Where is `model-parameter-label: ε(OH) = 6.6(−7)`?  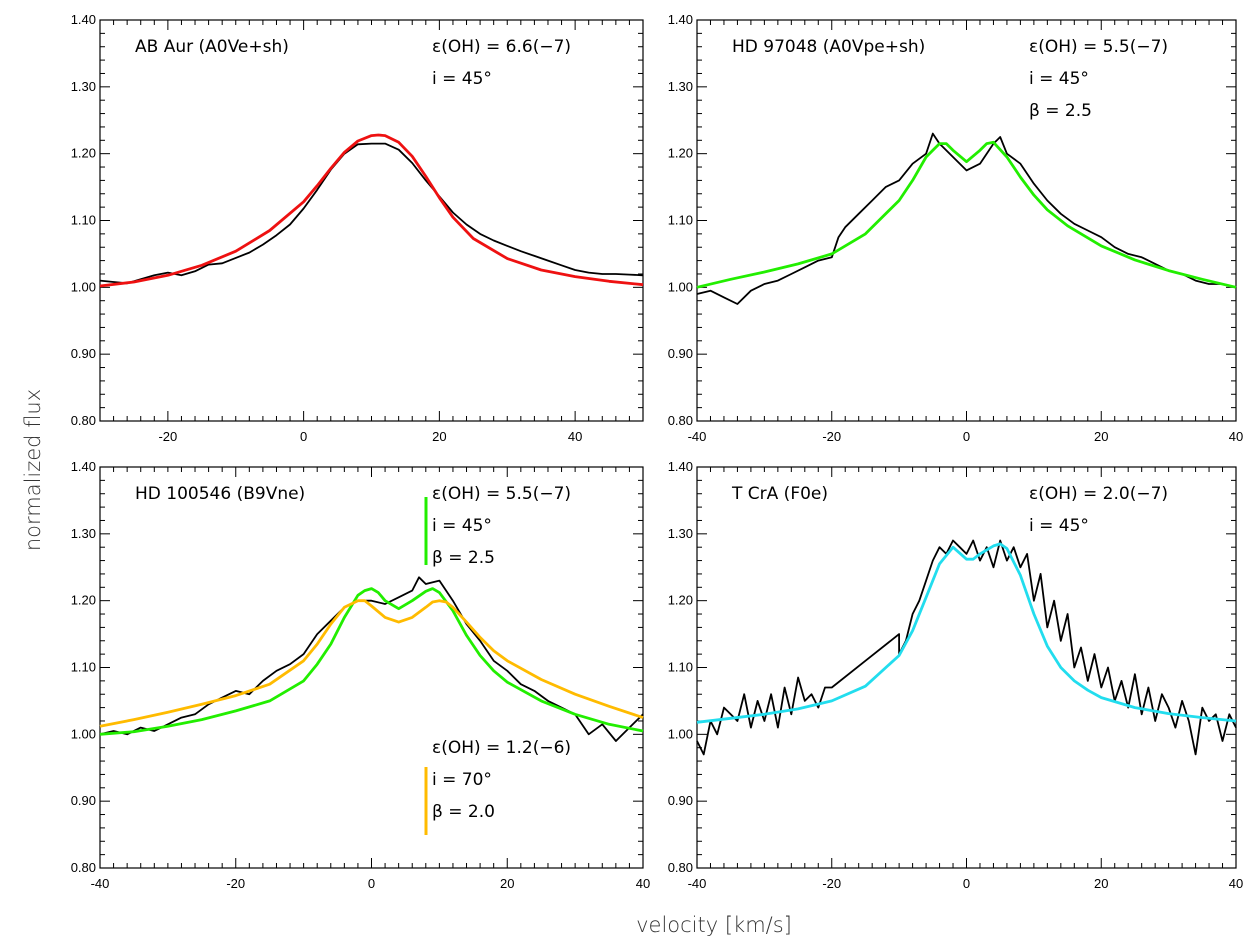 model-parameter-label: ε(OH) = 6.6(−7) is located at coordinates (501, 47).